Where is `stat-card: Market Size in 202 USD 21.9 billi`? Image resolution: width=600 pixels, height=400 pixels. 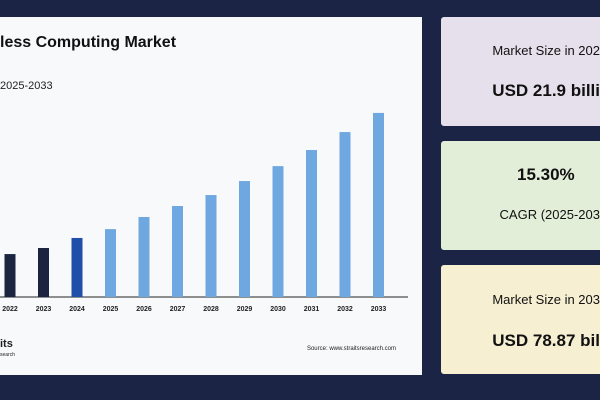
stat-card: Market Size in 202 USD 21.9 billi is located at coordinates (520, 71).